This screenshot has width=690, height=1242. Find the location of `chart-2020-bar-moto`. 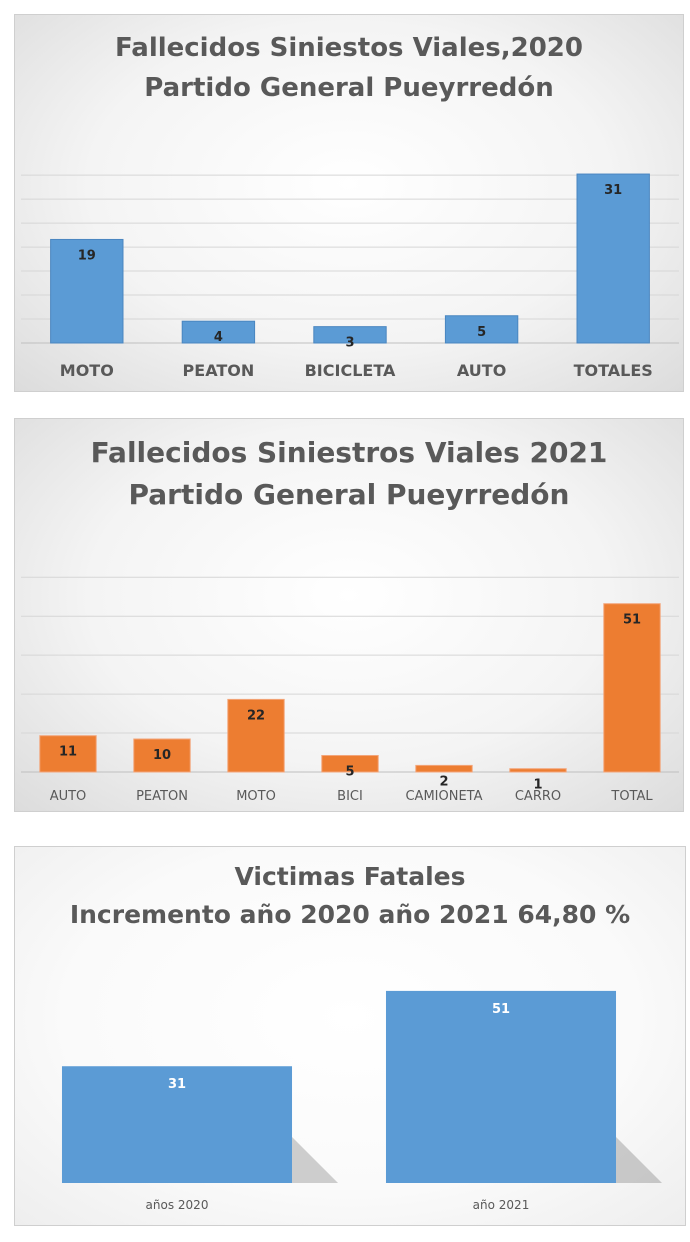

chart-2020-bar-moto is located at coordinates (87, 291).